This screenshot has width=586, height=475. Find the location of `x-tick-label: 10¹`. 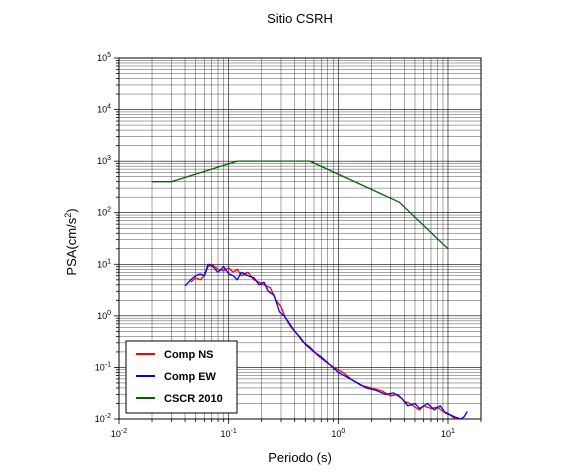

x-tick-label: 10¹ is located at coordinates (448, 433).